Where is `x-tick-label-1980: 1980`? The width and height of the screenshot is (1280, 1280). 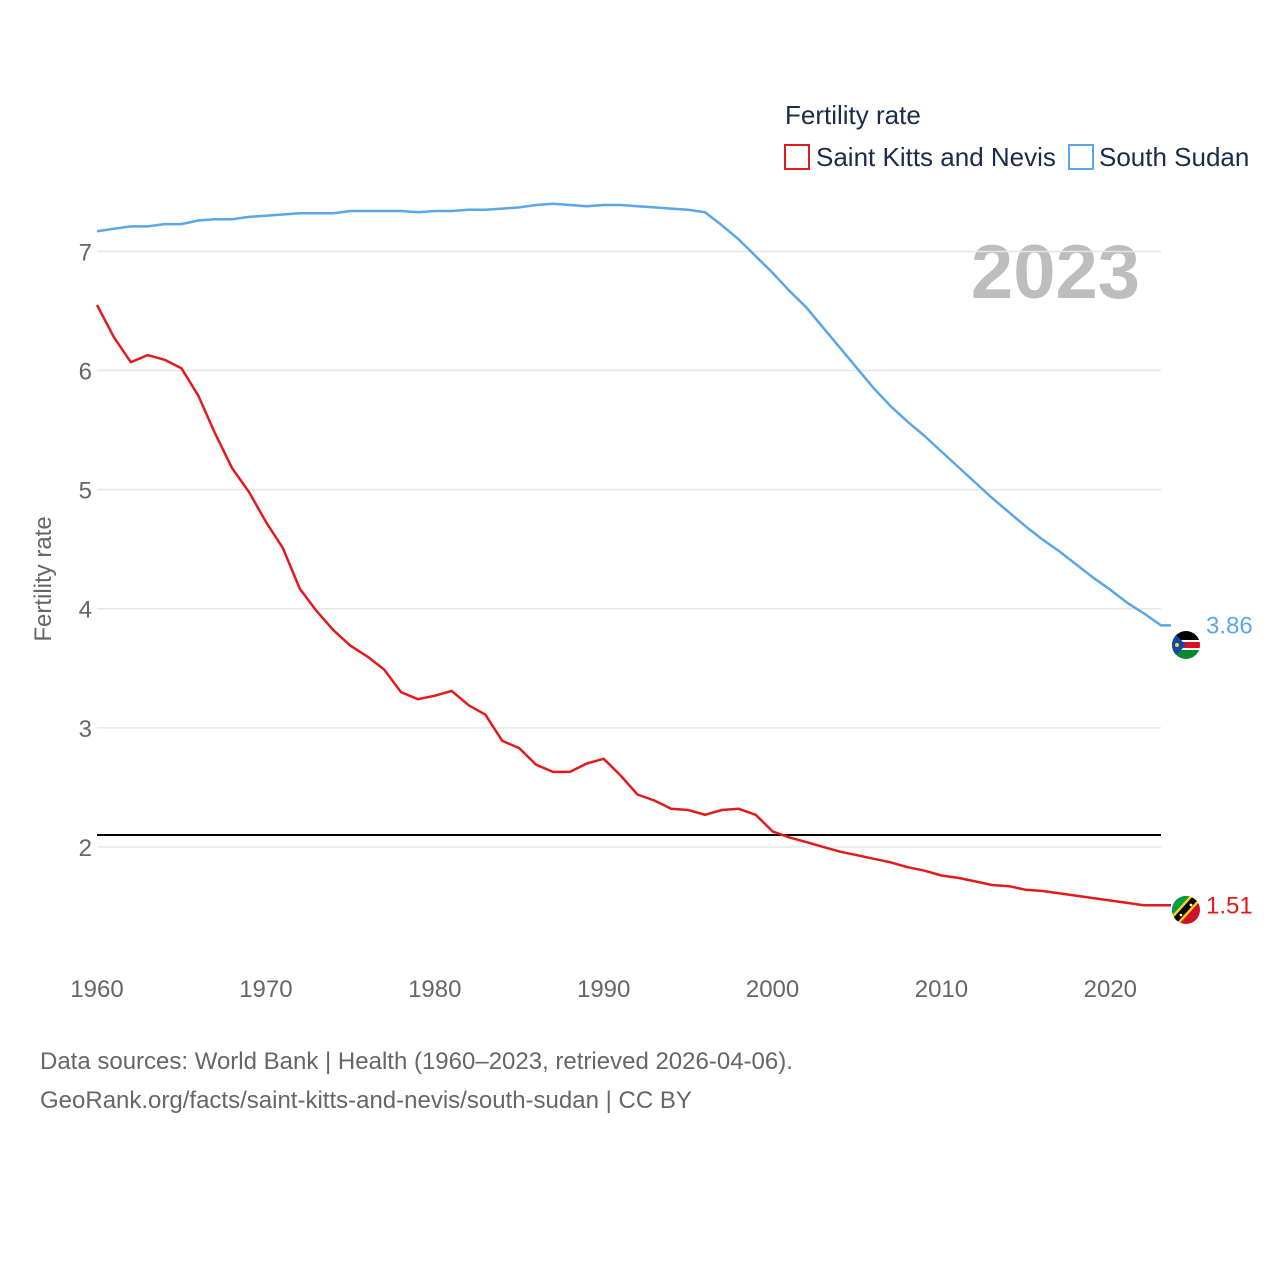
x-tick-label-1980: 1980 is located at coordinates (434, 989).